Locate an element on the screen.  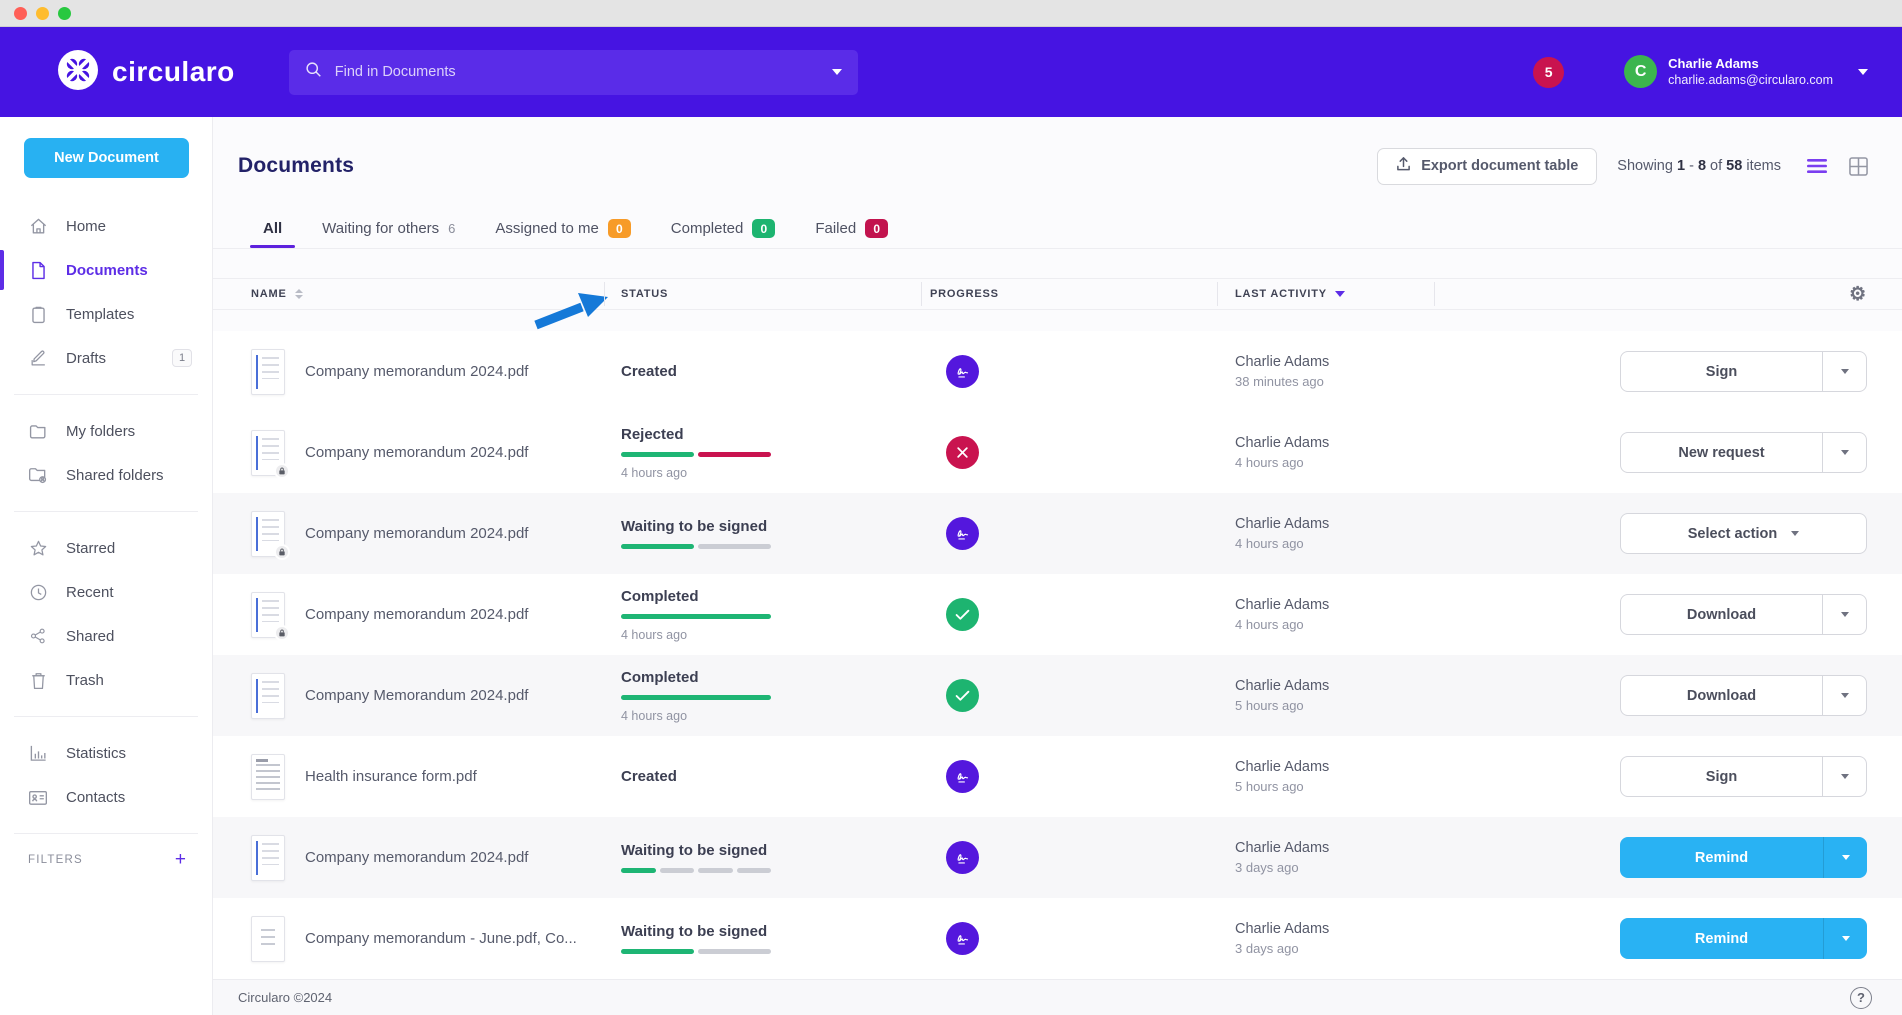
list-view-icon is located at coordinates (1817, 166).